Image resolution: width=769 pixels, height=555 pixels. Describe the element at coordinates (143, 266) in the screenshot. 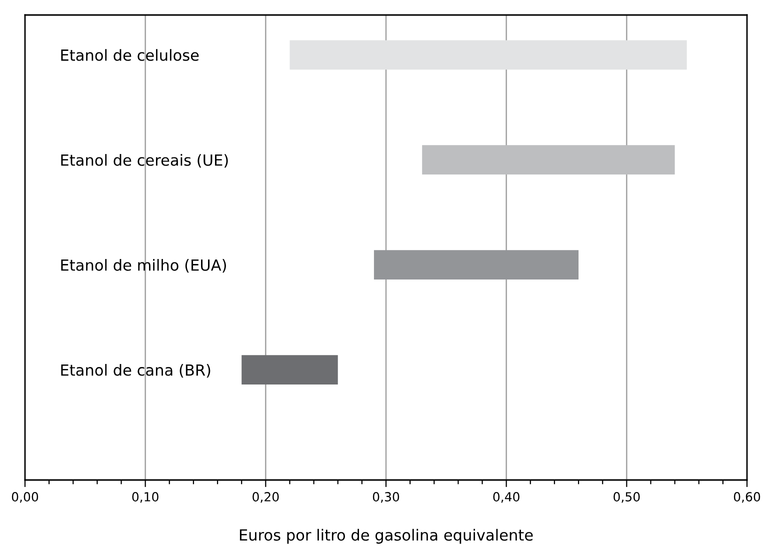

I see `y-tick-label: Etanol de milho (EUA)` at that location.